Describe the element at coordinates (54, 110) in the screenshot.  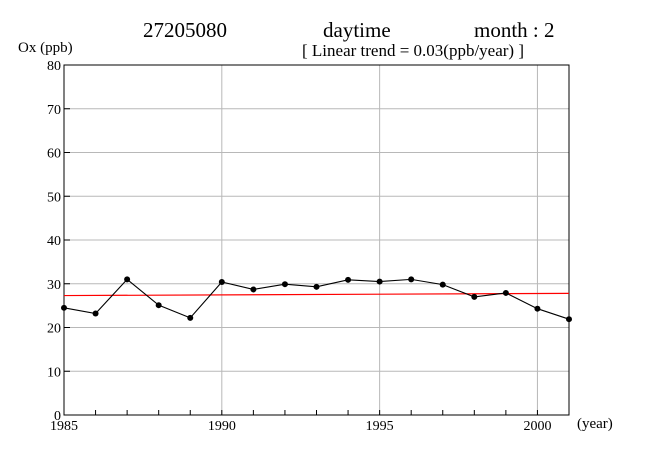
I see `y-tick-label: 70` at that location.